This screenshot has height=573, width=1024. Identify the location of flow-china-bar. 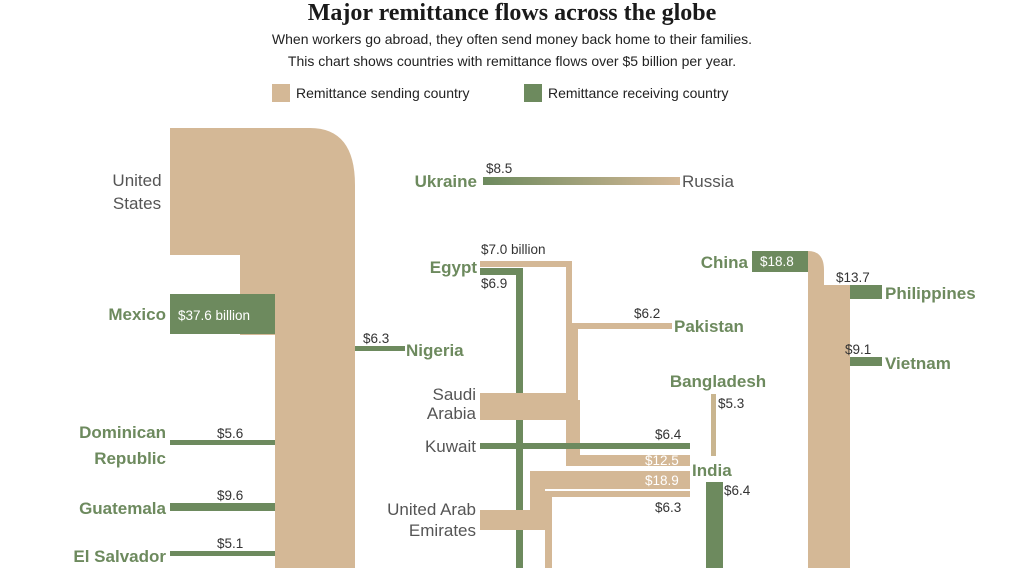
(780, 261).